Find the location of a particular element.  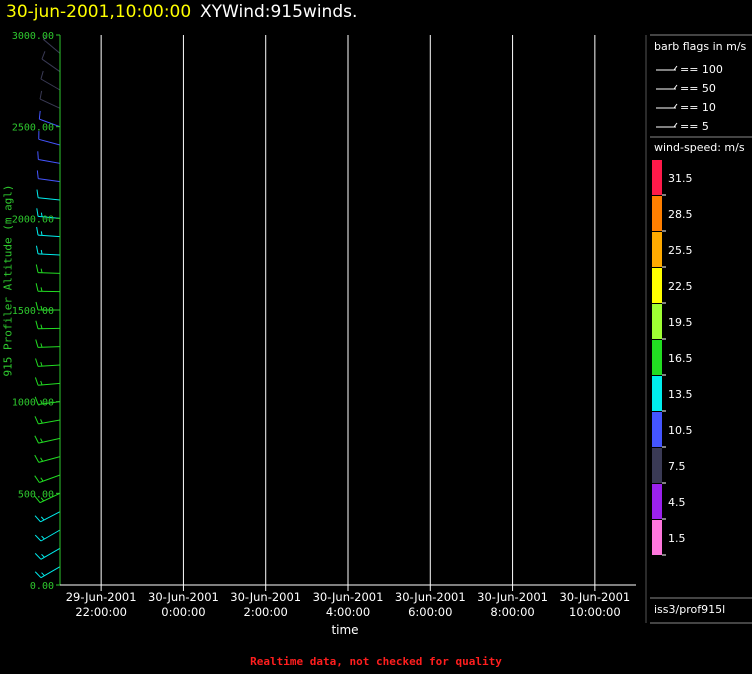

y-tick-label: 2000.00 is located at coordinates (33, 219).